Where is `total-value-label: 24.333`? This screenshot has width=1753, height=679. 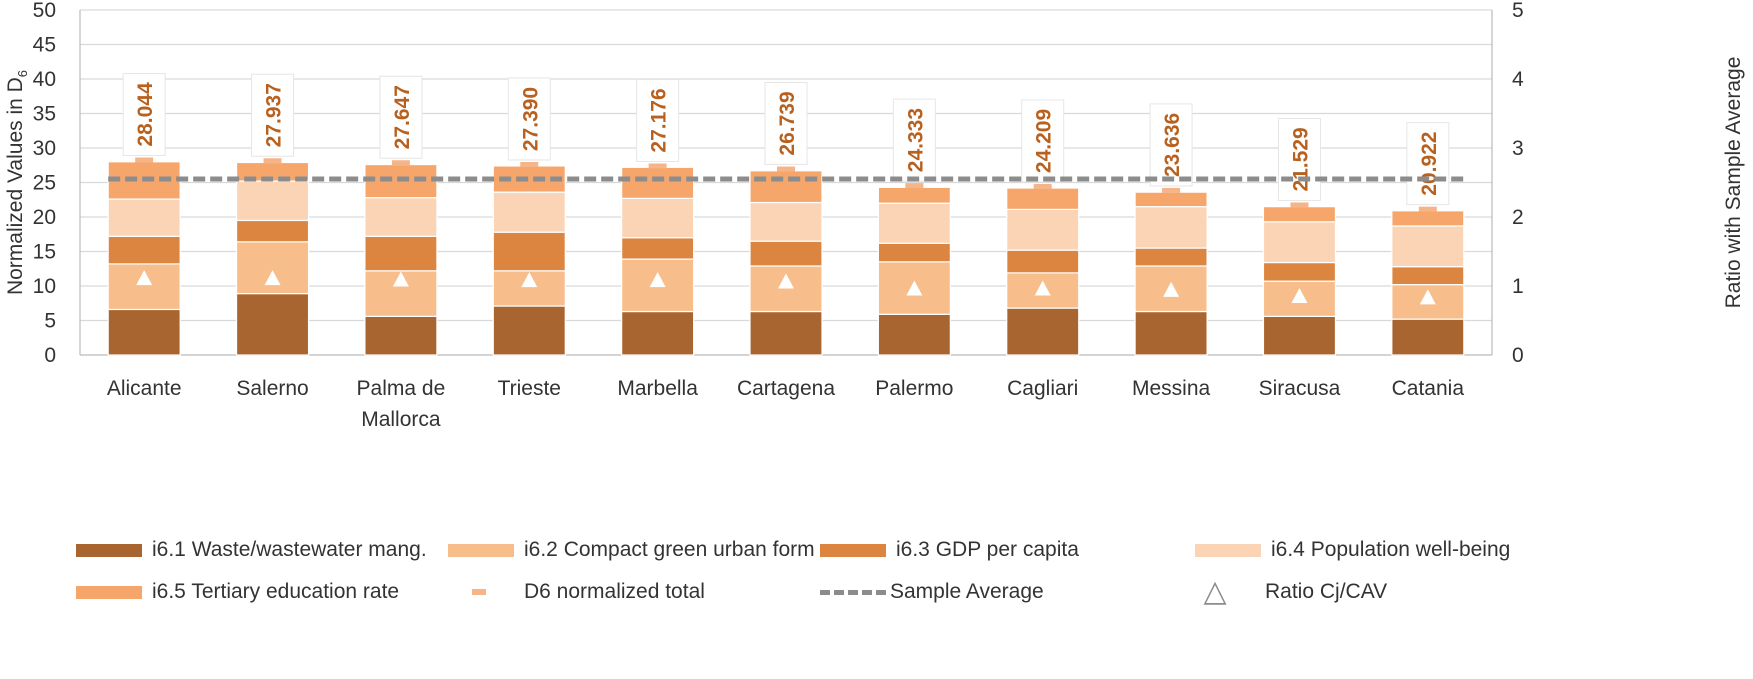 total-value-label: 24.333 is located at coordinates (915, 140).